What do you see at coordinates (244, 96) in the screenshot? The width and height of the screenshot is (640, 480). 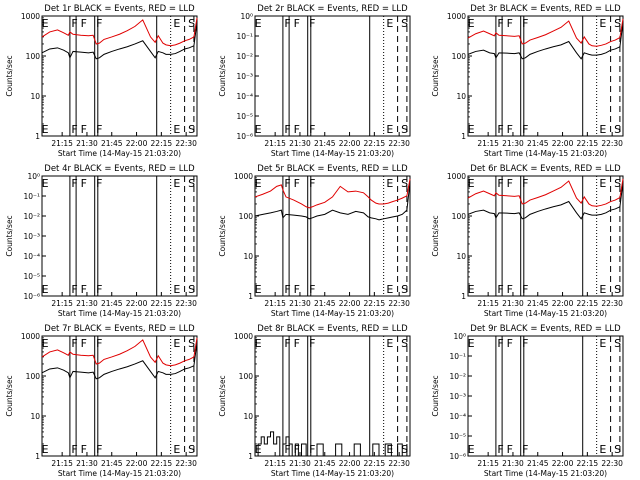 I see `y-tick-label: 10⁻⁴` at bounding box center [244, 96].